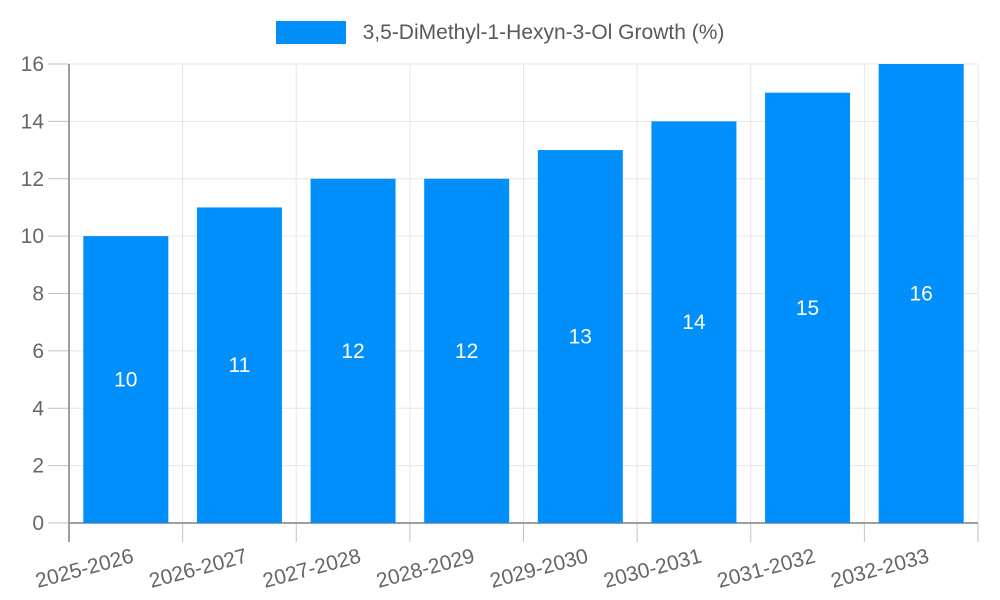 The height and width of the screenshot is (600, 1000). I want to click on x-axis-category-label: 2026-2027, so click(198, 569).